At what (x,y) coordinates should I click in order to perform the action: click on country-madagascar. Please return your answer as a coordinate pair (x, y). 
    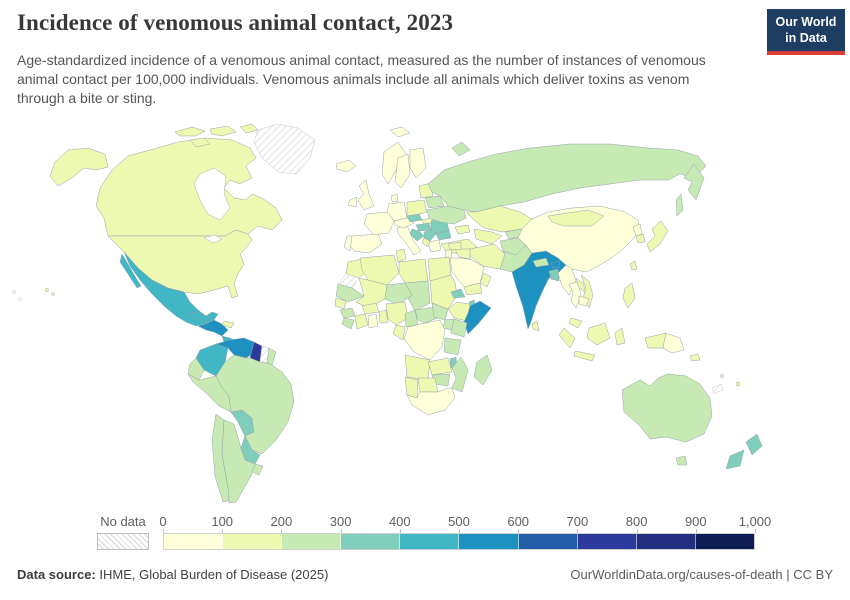
    Looking at the image, I should click on (483, 370).